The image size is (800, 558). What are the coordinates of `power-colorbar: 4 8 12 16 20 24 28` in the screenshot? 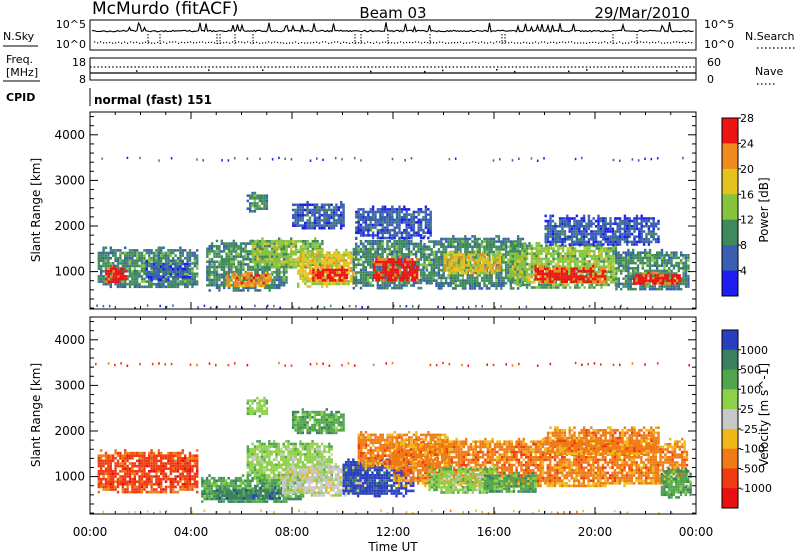 It's located at (738, 204).